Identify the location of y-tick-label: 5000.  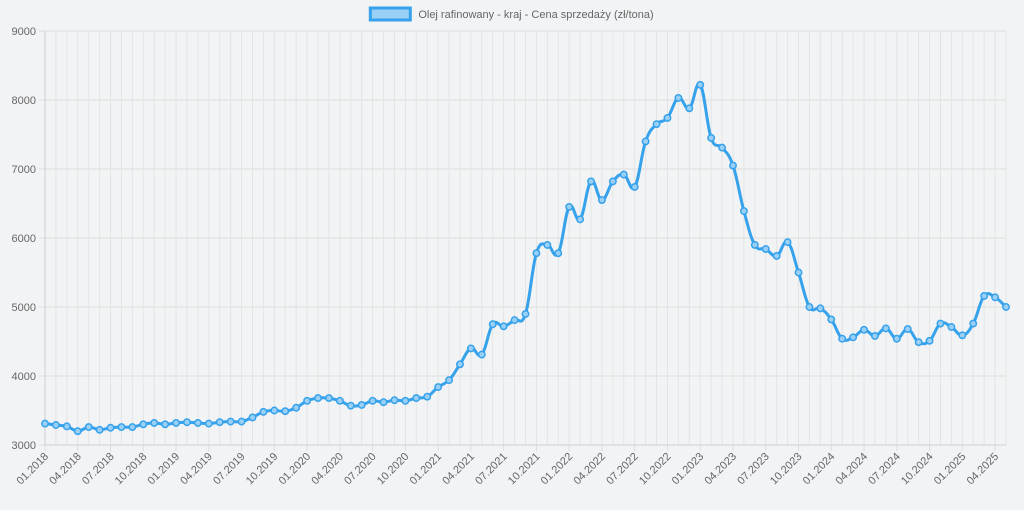
(24, 308).